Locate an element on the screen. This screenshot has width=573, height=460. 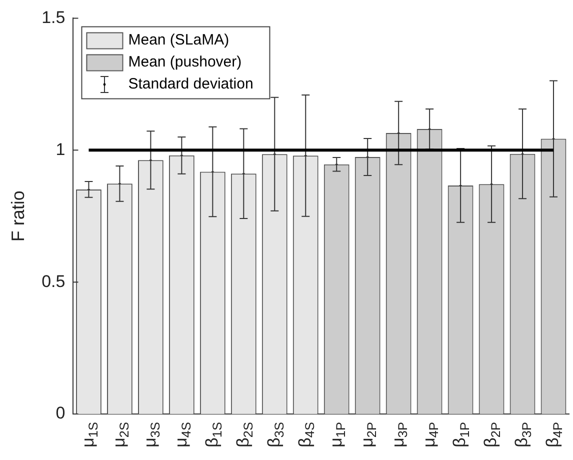
x-tick-label: β1S is located at coordinates (213, 435).